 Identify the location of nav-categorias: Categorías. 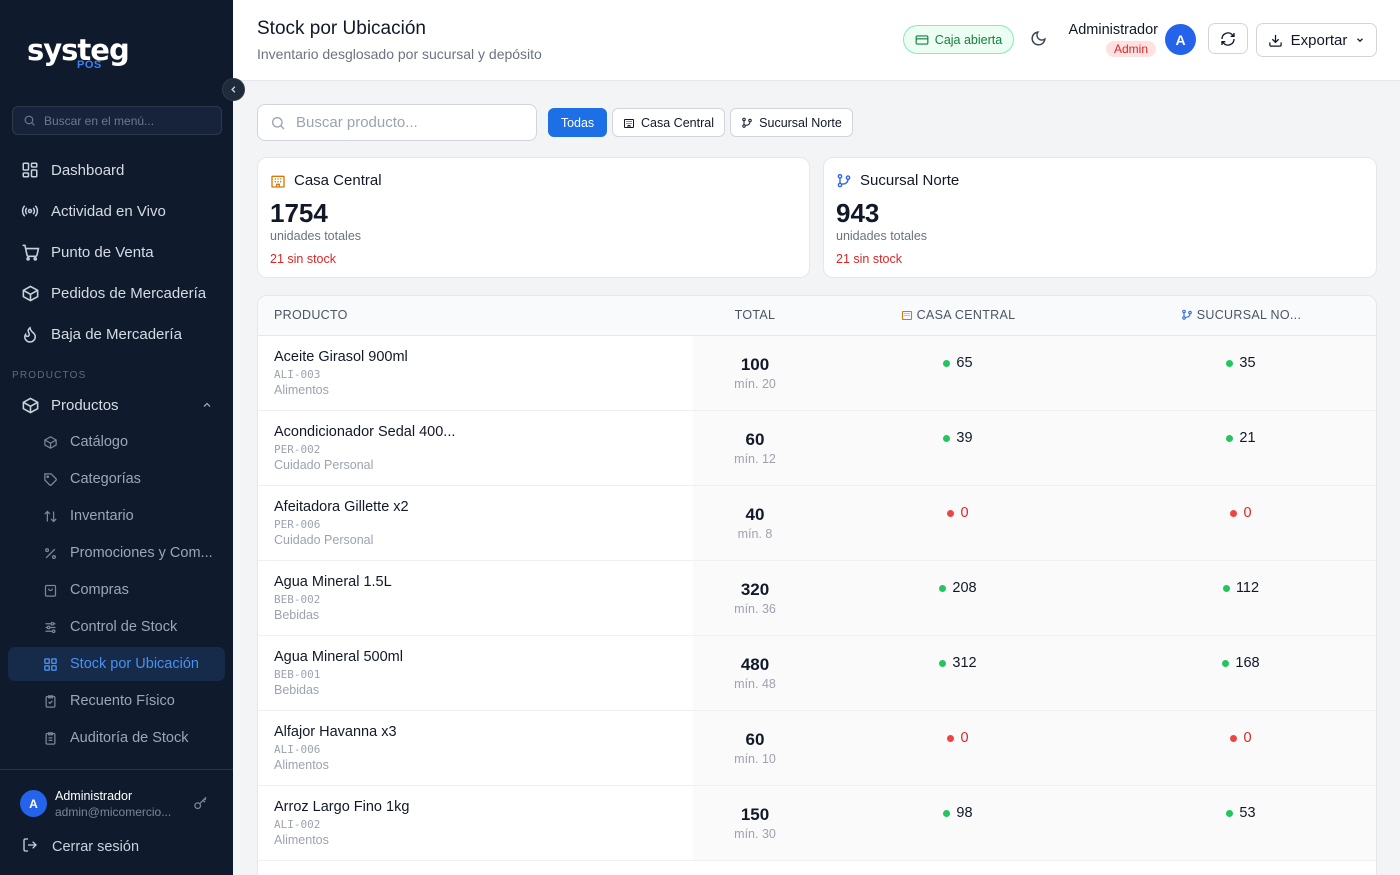
(116, 479).